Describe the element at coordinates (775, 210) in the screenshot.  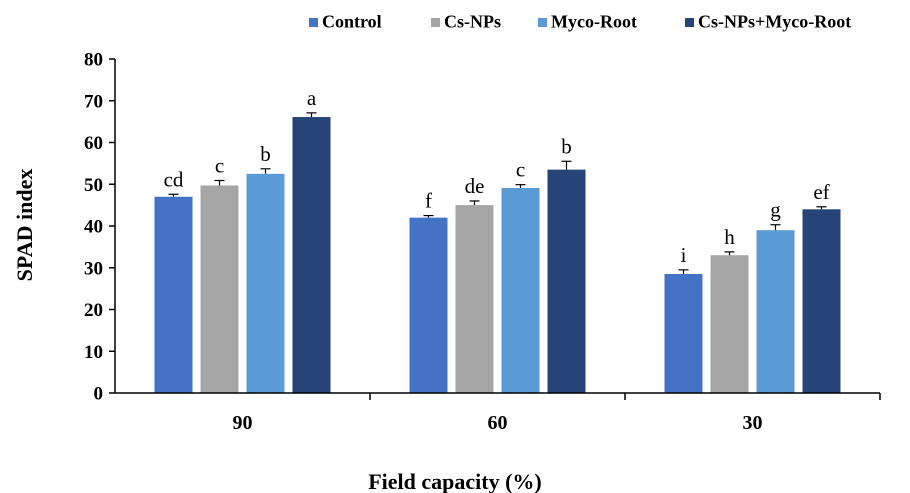
I see `significance-letter: g` at that location.